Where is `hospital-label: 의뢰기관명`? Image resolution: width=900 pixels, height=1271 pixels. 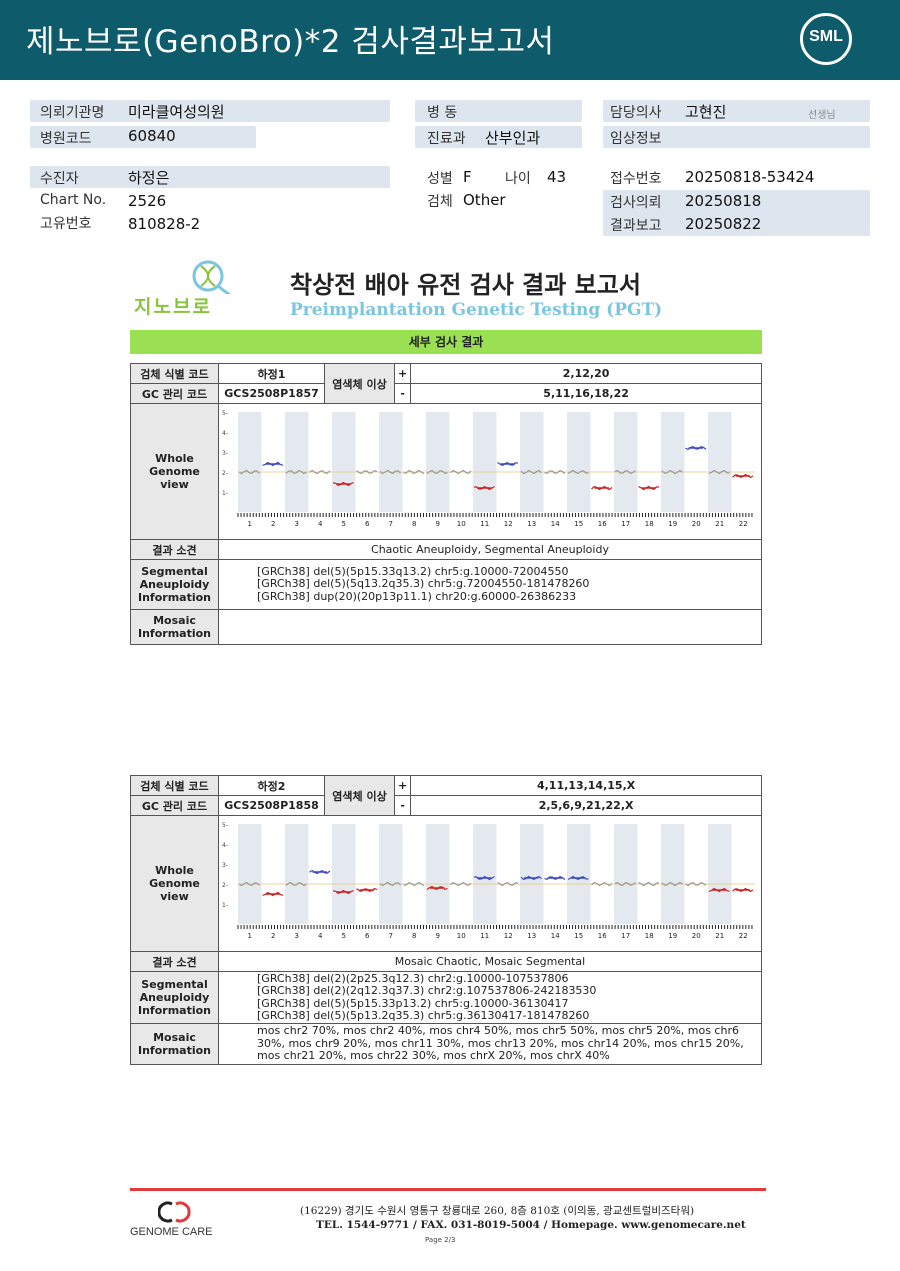 hospital-label: 의뢰기관명 is located at coordinates (72, 113).